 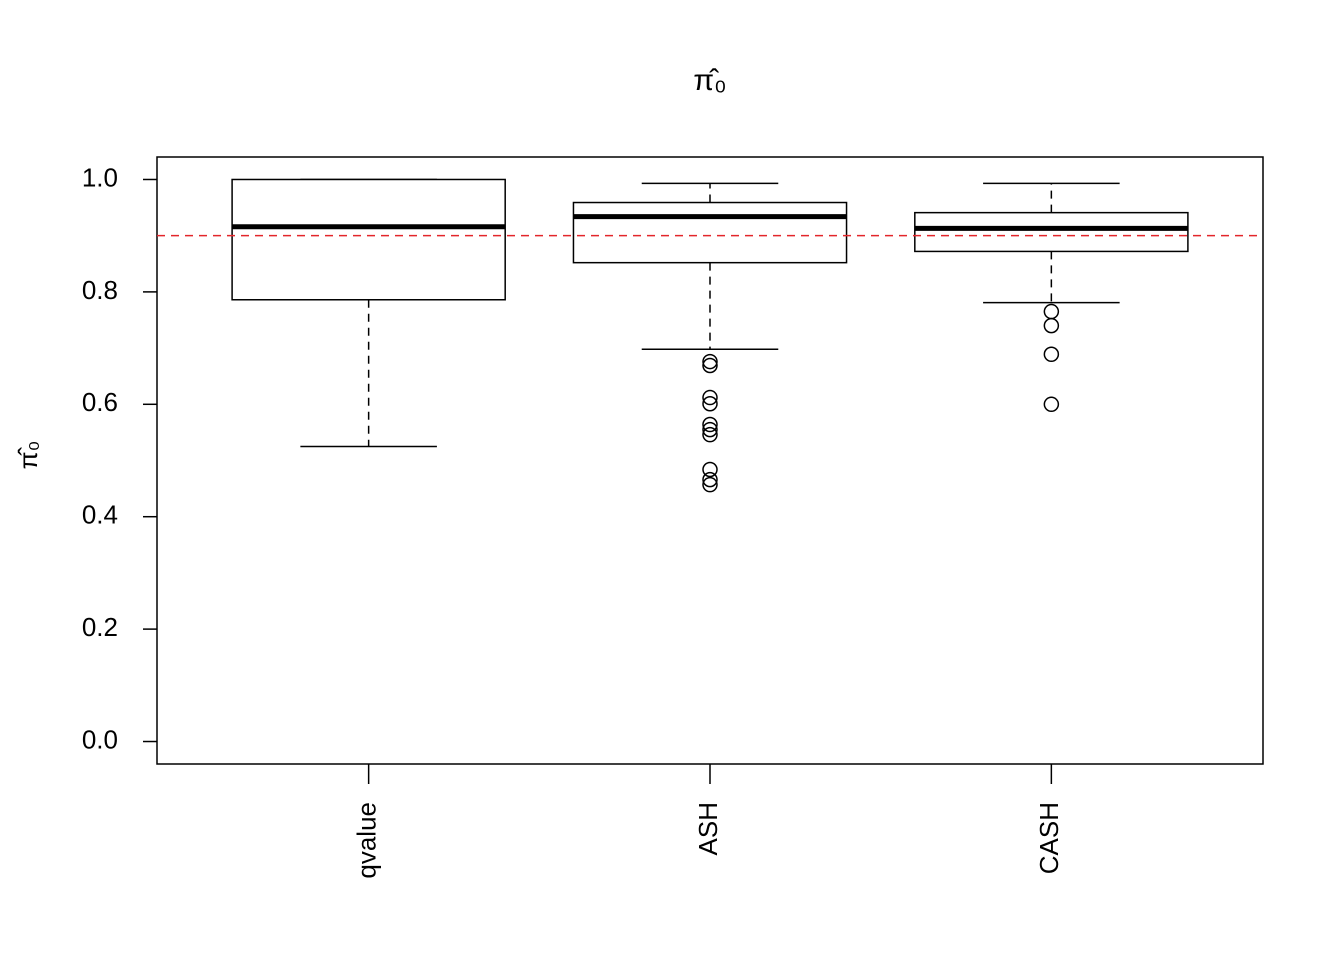 What do you see at coordinates (100, 177) in the screenshot?
I see `y-tick-label: 1.0` at bounding box center [100, 177].